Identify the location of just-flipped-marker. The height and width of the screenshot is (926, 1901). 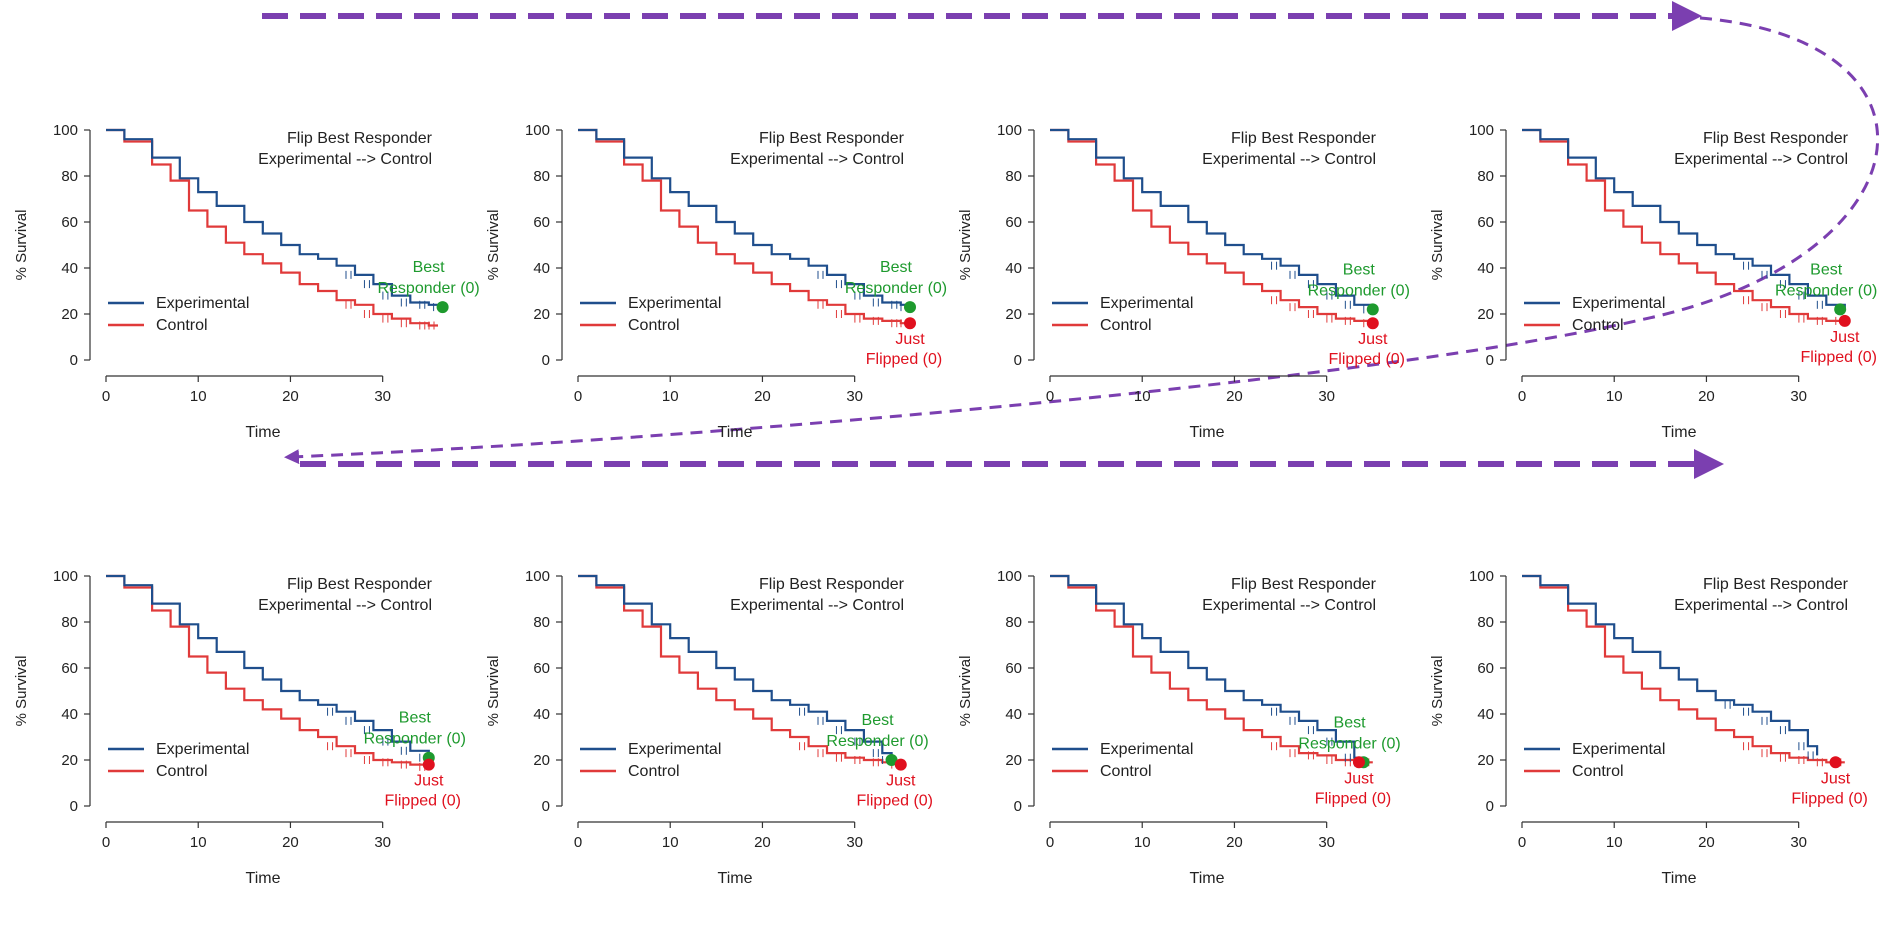
(428, 764).